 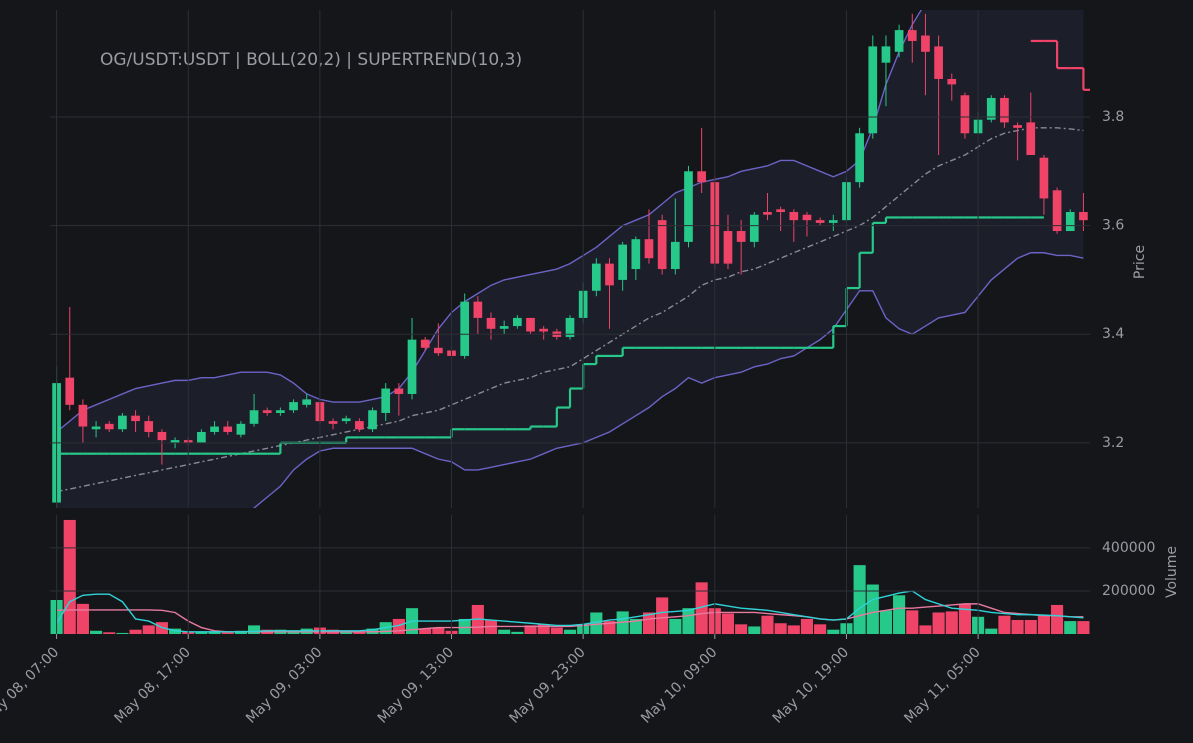 I want to click on volume-axis-label: Volume, so click(x=1172, y=572).